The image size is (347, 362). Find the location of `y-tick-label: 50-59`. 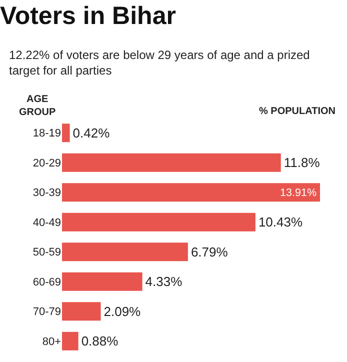

y-tick-label: 50-59 is located at coordinates (46, 252).